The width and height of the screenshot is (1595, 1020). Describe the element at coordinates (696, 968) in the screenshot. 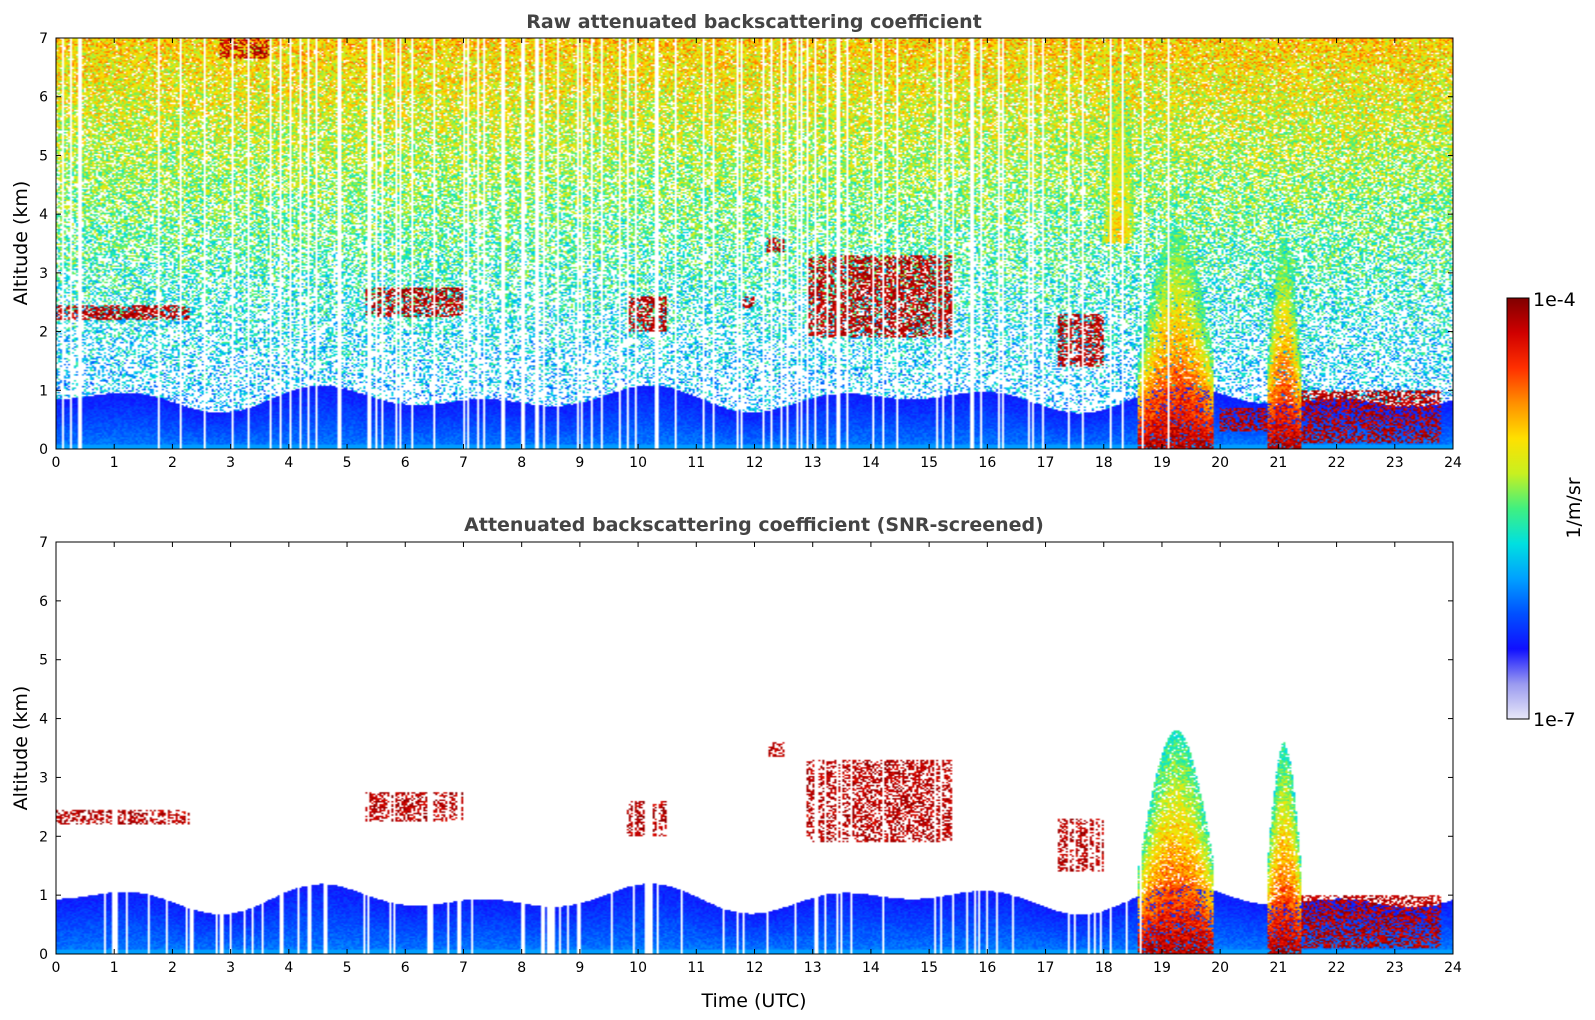

I see `panel-screened-x-tick-label: 11` at that location.